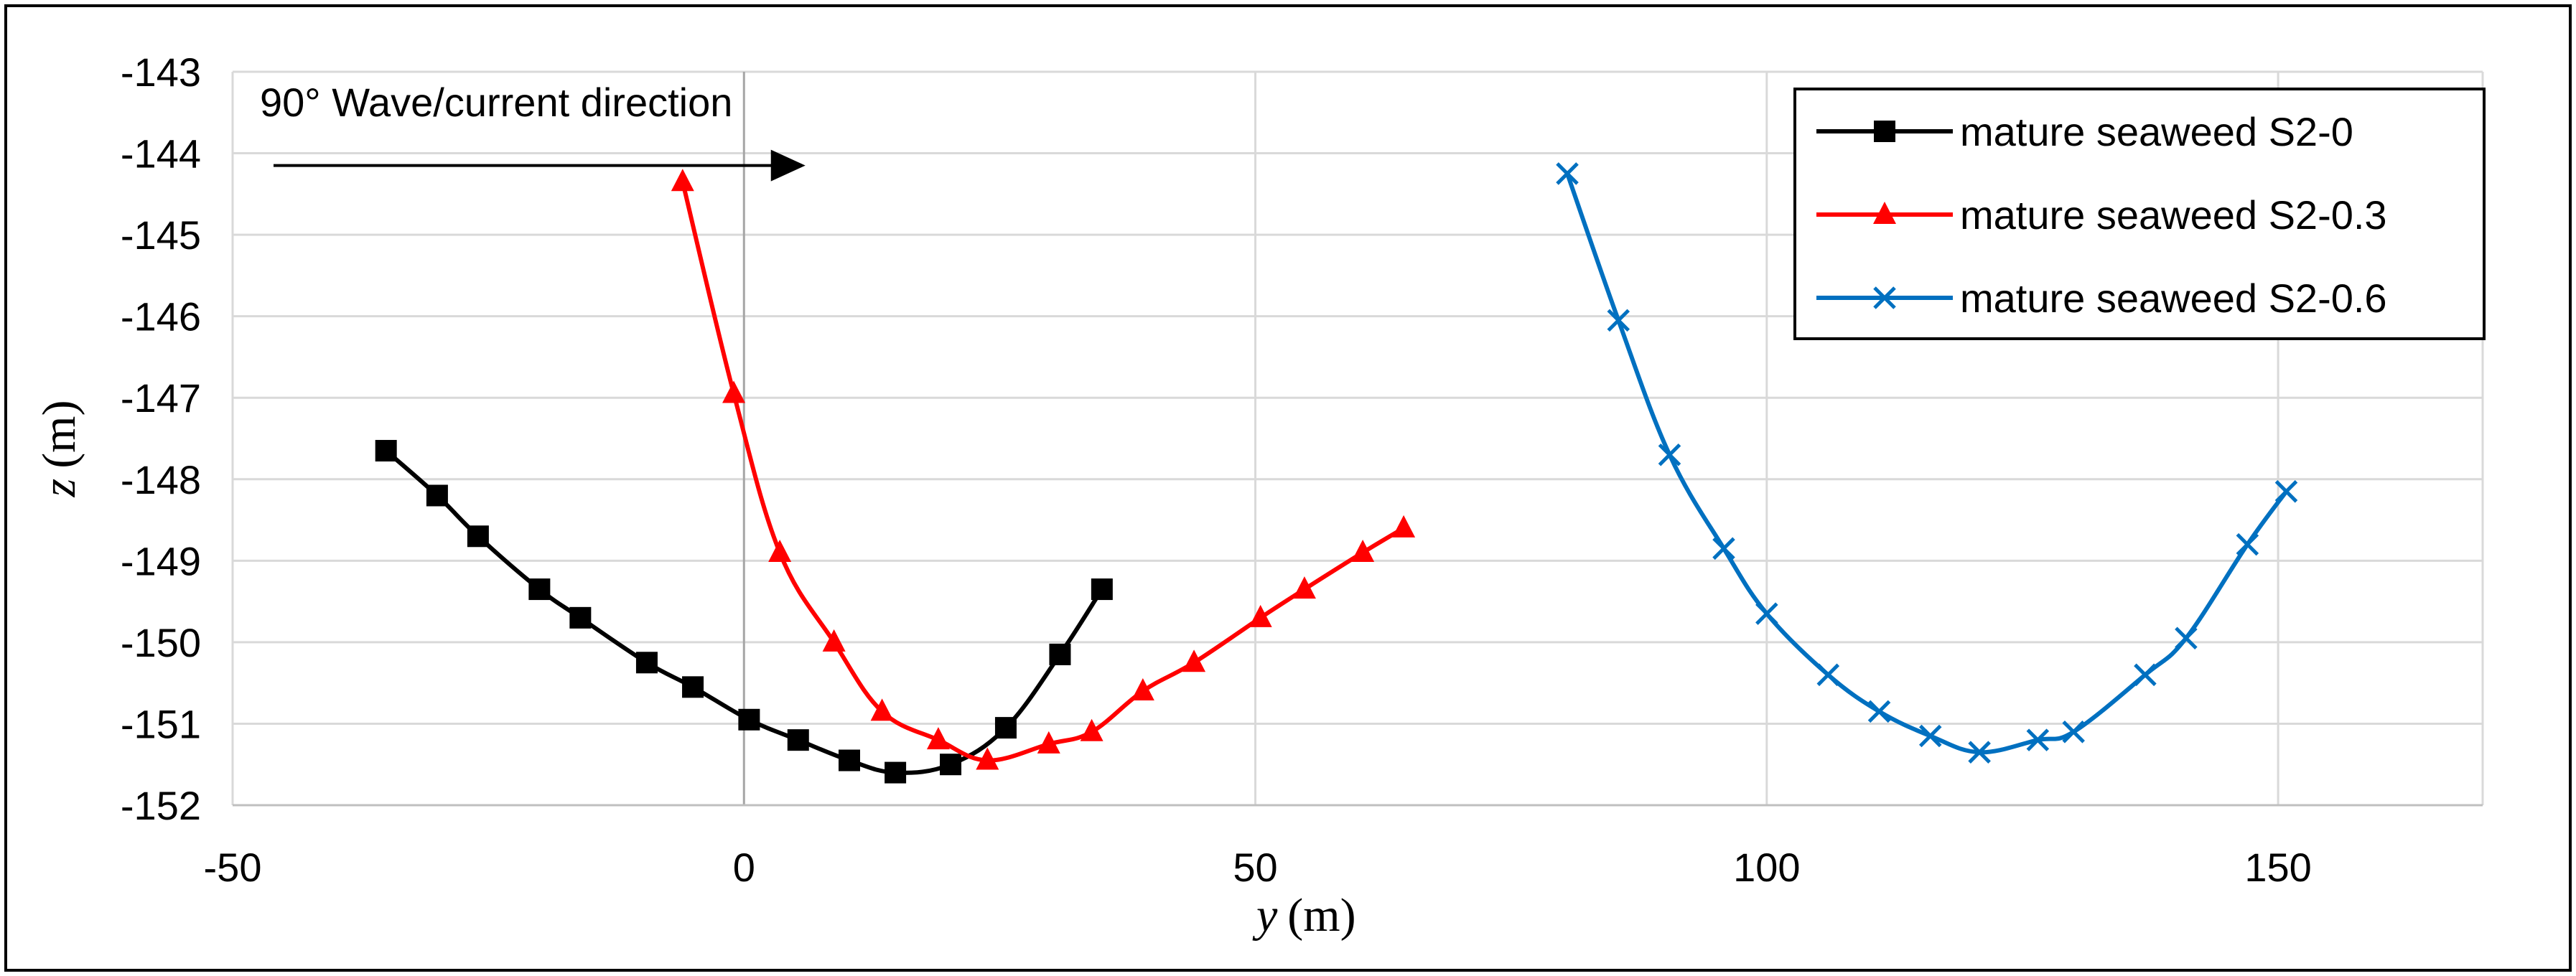 The height and width of the screenshot is (976, 2576). I want to click on legend-item: mature seaweed S2-0.6, so click(2101, 298).